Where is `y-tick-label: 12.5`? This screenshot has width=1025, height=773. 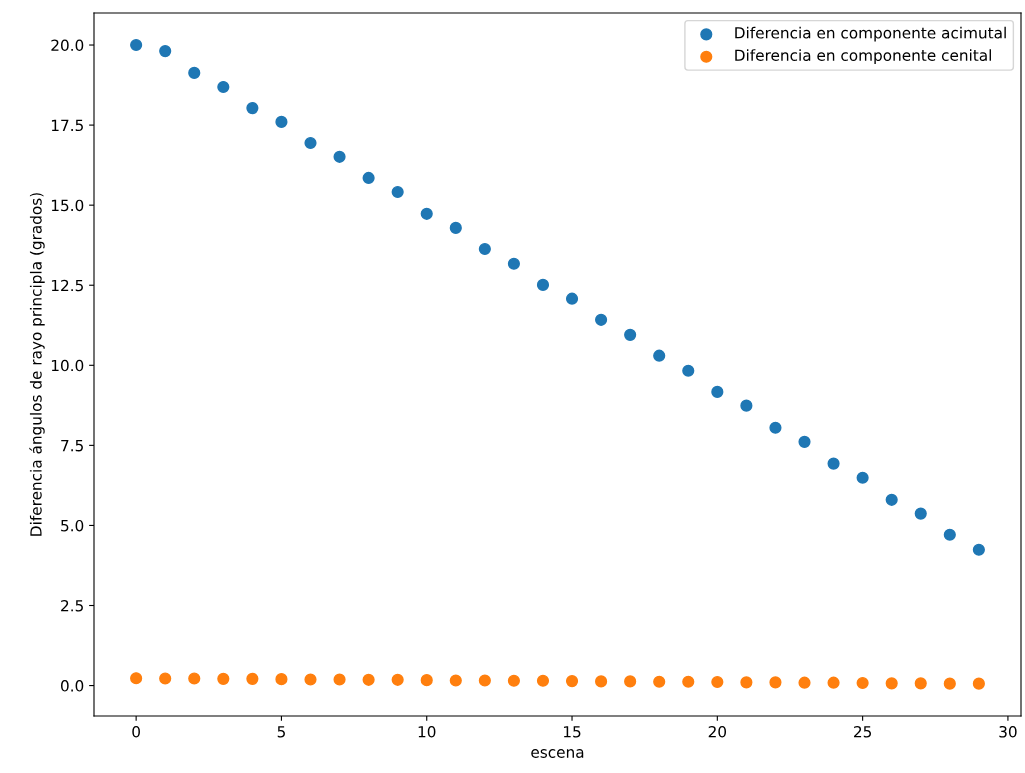
y-tick-label: 12.5 is located at coordinates (67, 285).